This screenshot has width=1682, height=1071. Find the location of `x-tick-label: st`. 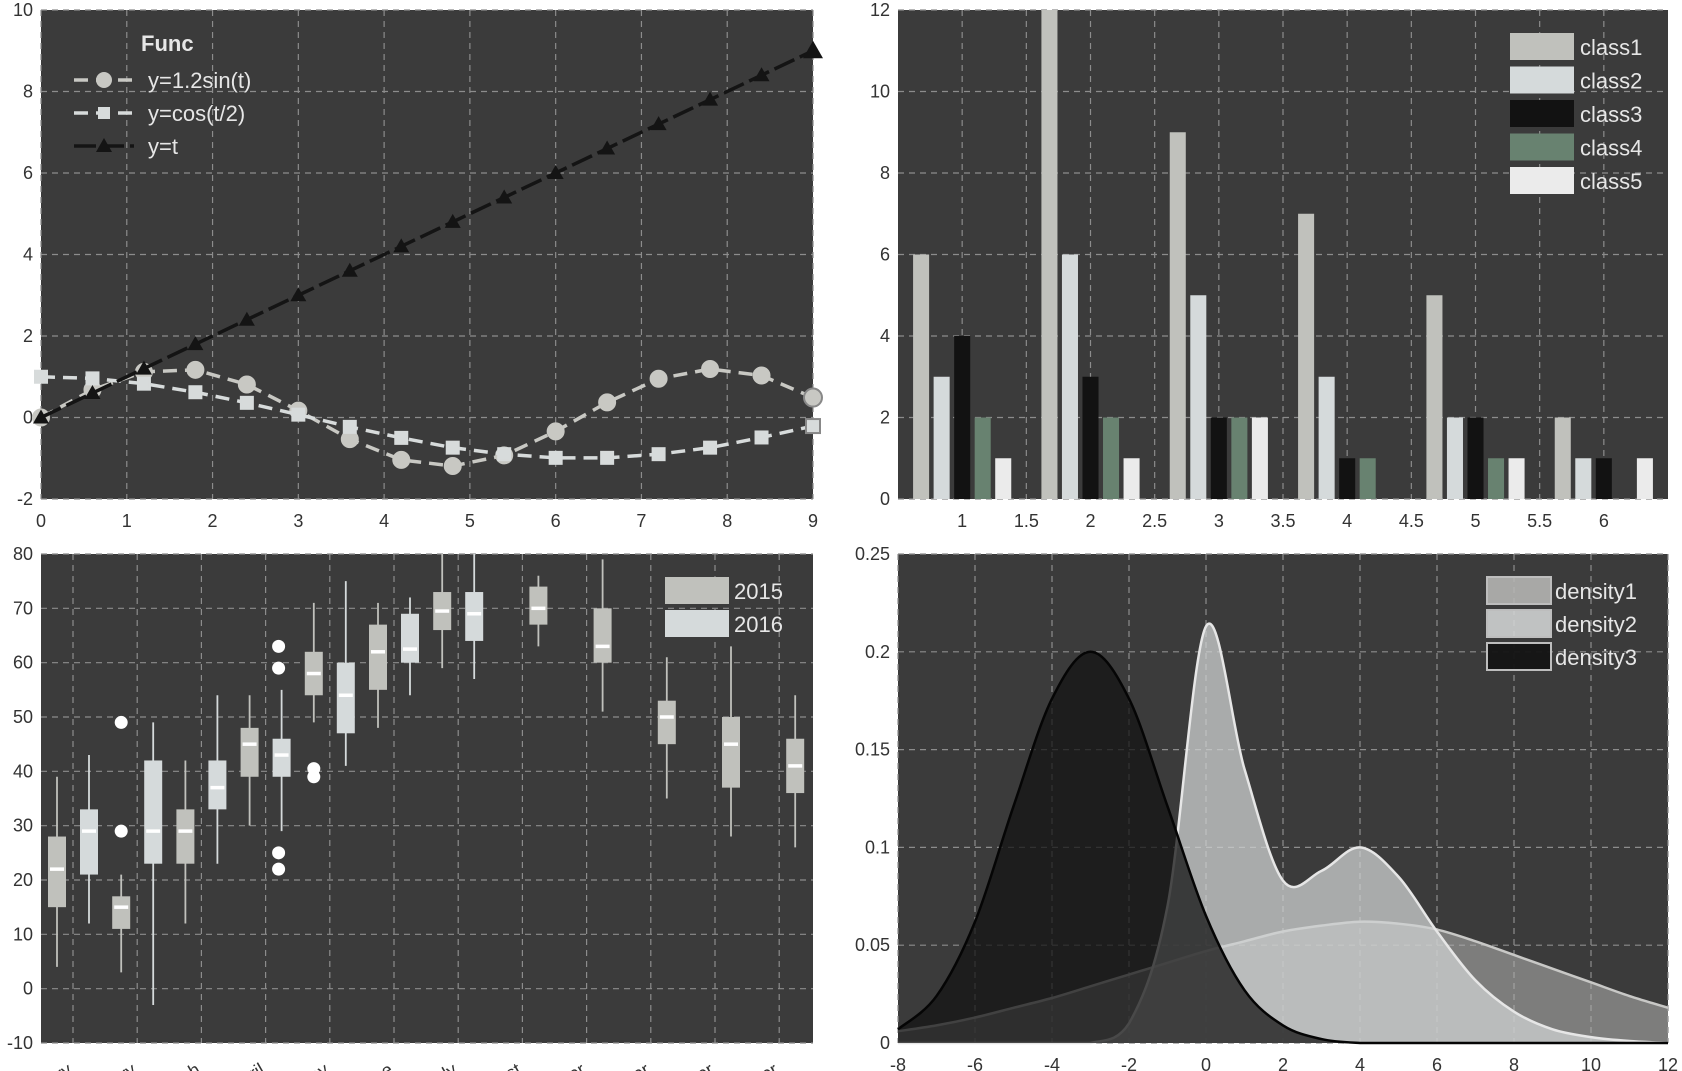

x-tick-label: st is located at coordinates (513, 1065).